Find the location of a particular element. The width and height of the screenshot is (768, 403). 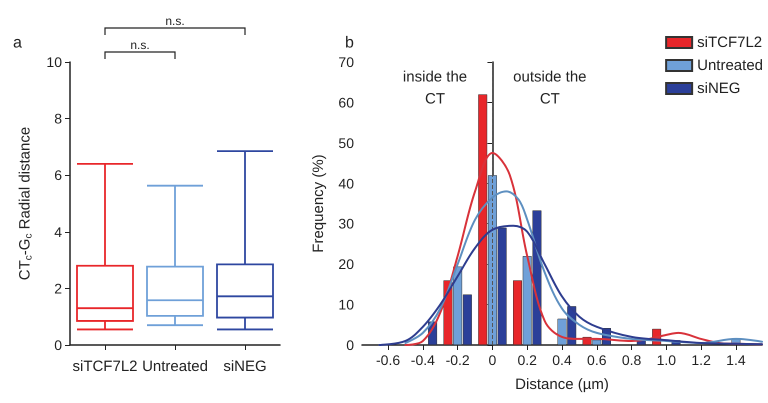

x-tick-label: siNEG is located at coordinates (245, 366).